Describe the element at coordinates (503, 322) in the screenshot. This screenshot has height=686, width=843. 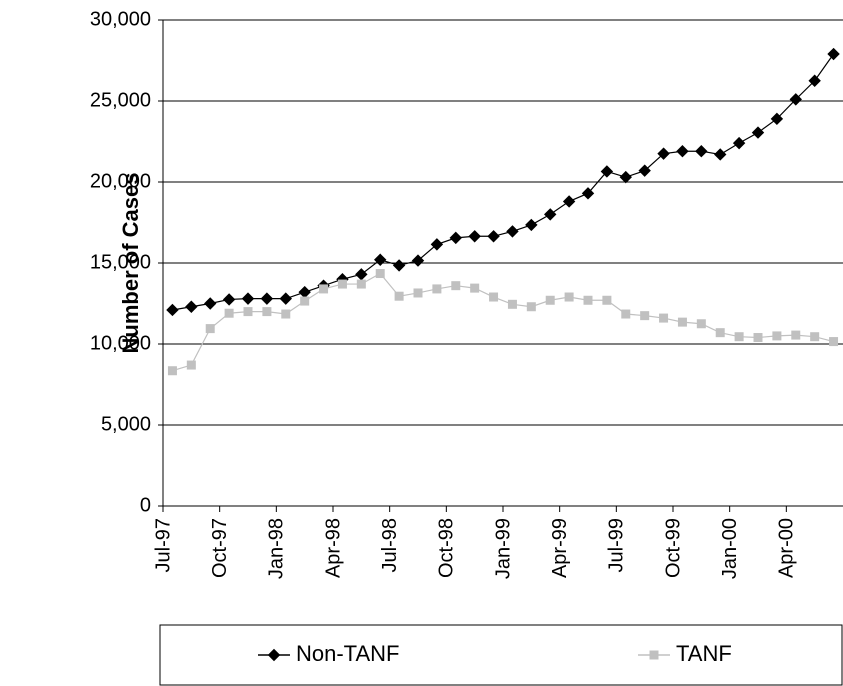
I see `series-line` at that location.